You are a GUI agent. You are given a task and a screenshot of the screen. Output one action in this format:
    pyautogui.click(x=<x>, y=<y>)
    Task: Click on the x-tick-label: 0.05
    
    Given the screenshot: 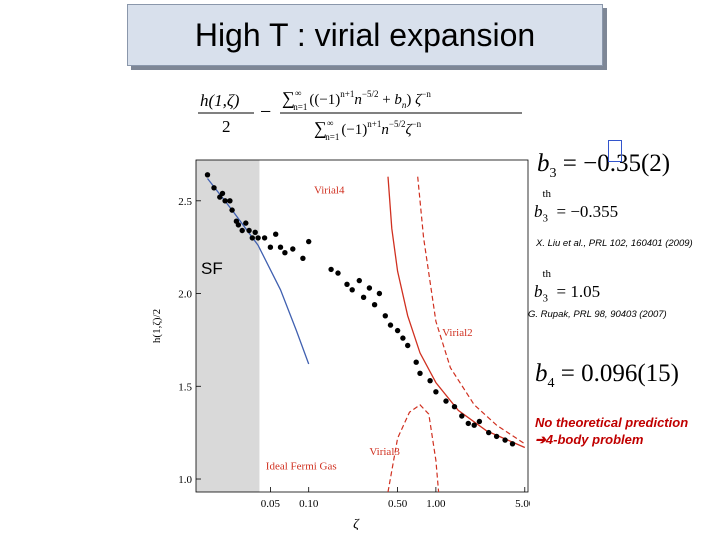 What is the action you would take?
    pyautogui.click(x=271, y=504)
    